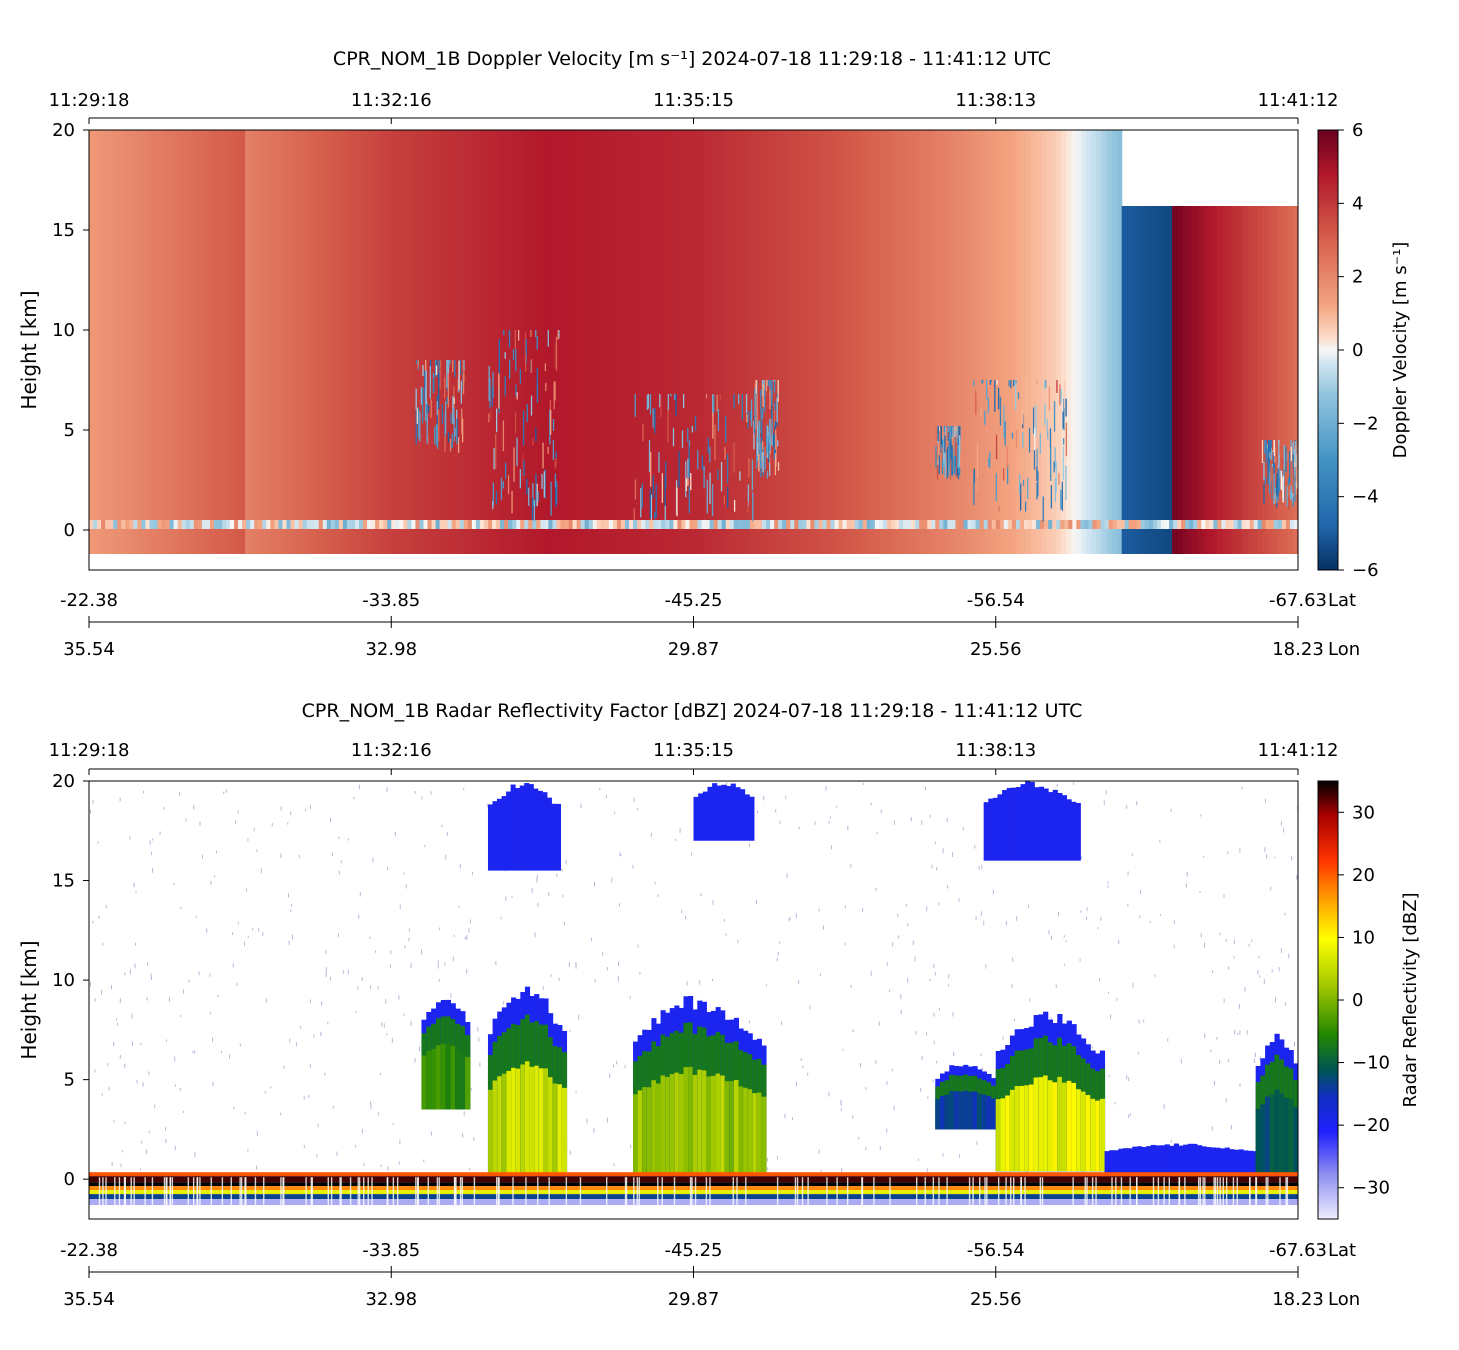 This screenshot has height=1350, width=1459. Describe the element at coordinates (693, 1179) in the screenshot. I see `surface-echo-band` at that location.